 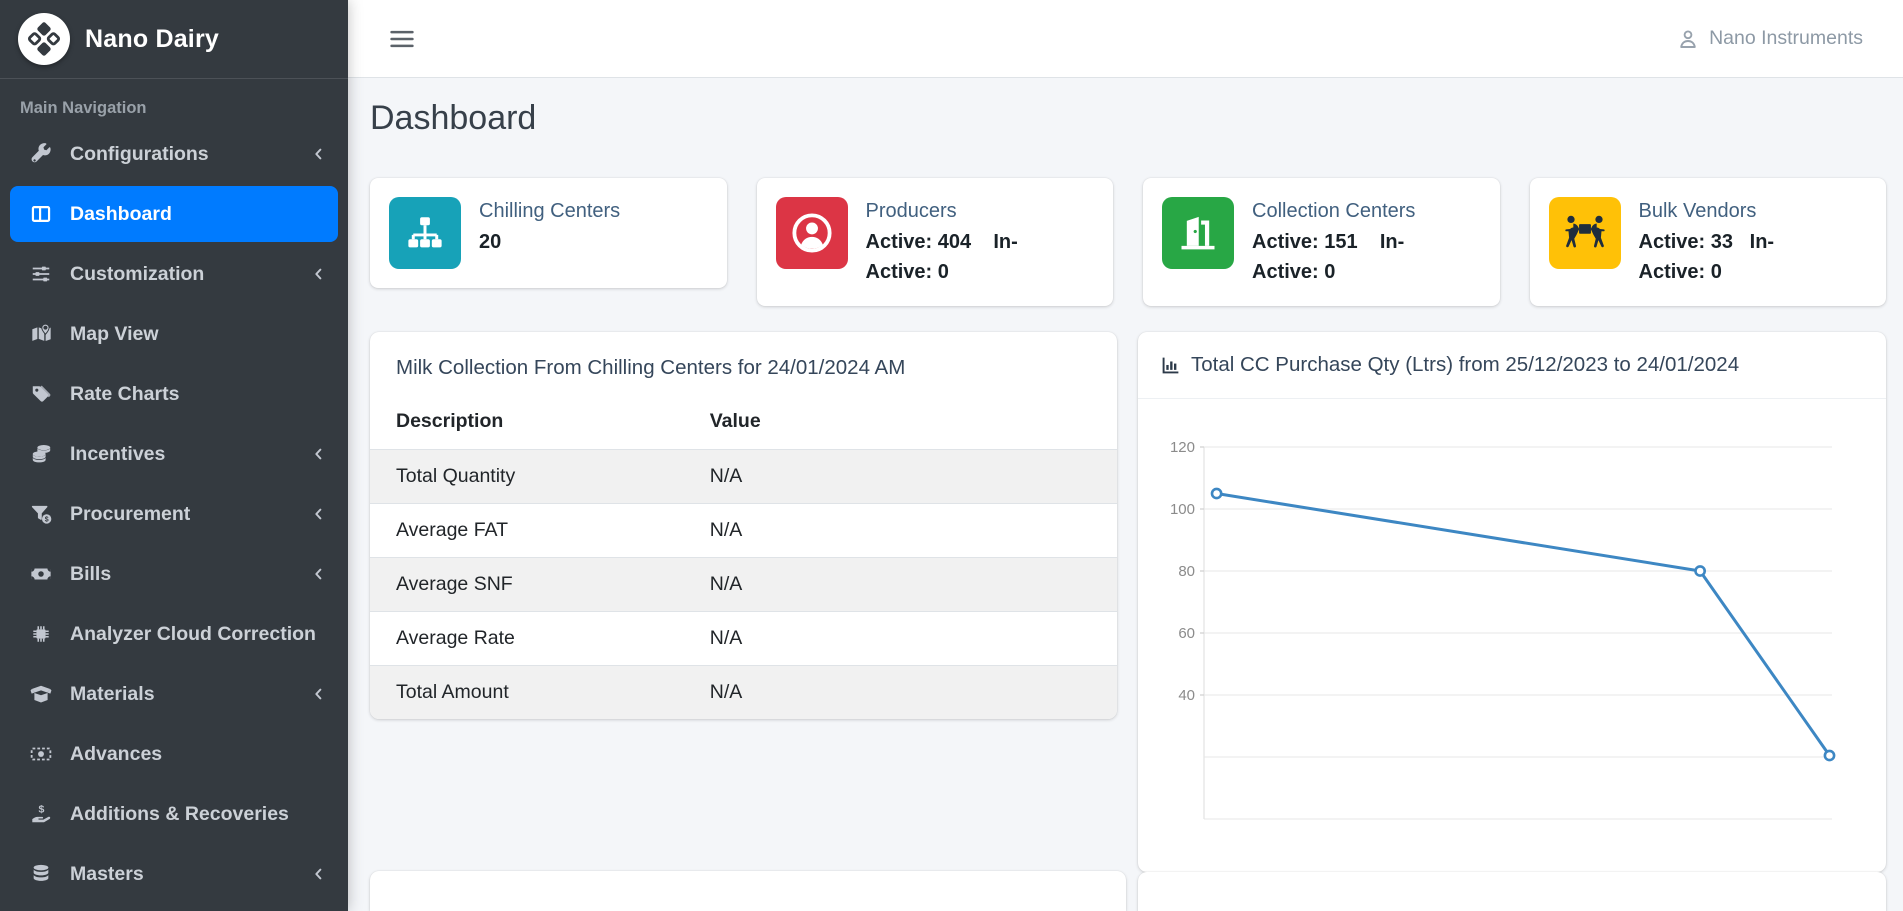 What do you see at coordinates (193, 633) in the screenshot?
I see `sidebar-item-label: Analyzer Cloud Correction` at bounding box center [193, 633].